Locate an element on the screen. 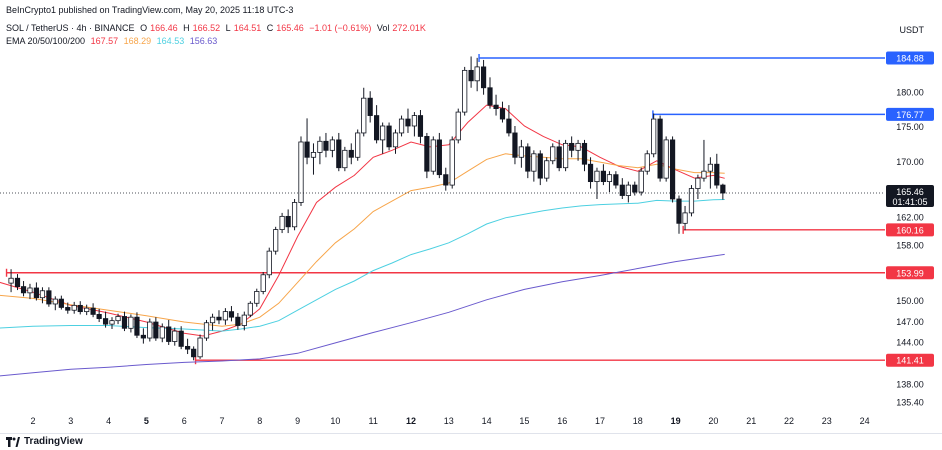 The width and height of the screenshot is (942, 450). y-tick-label: 147.00 is located at coordinates (910, 322).